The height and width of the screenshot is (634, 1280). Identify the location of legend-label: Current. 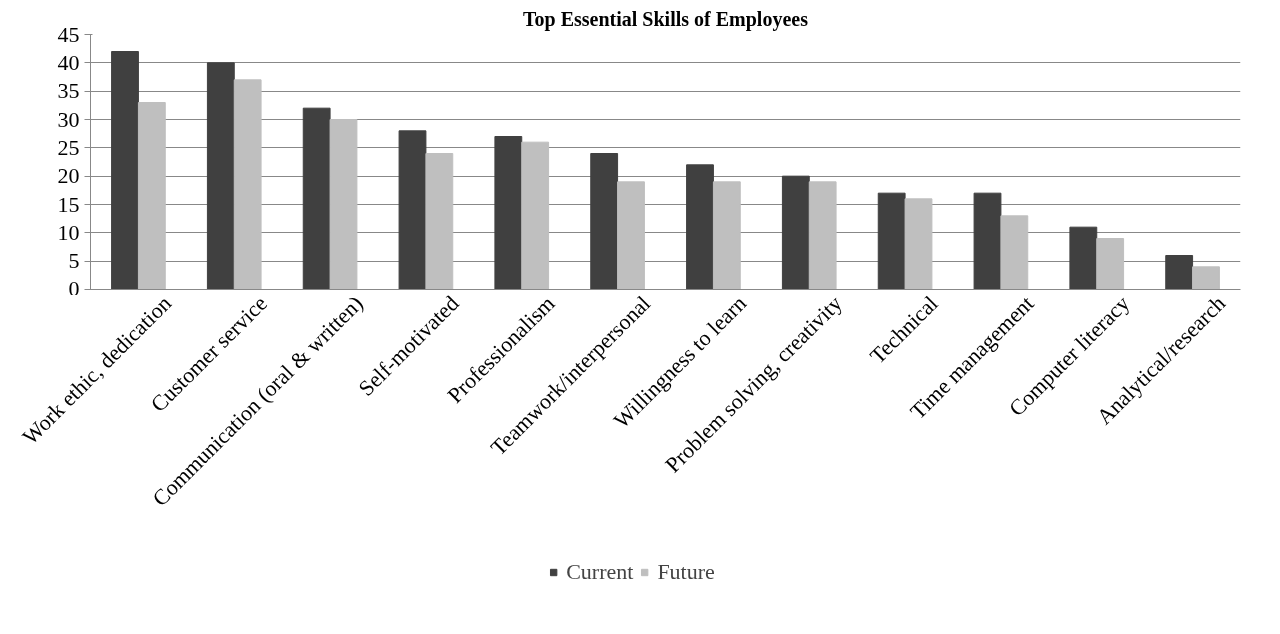
(600, 572).